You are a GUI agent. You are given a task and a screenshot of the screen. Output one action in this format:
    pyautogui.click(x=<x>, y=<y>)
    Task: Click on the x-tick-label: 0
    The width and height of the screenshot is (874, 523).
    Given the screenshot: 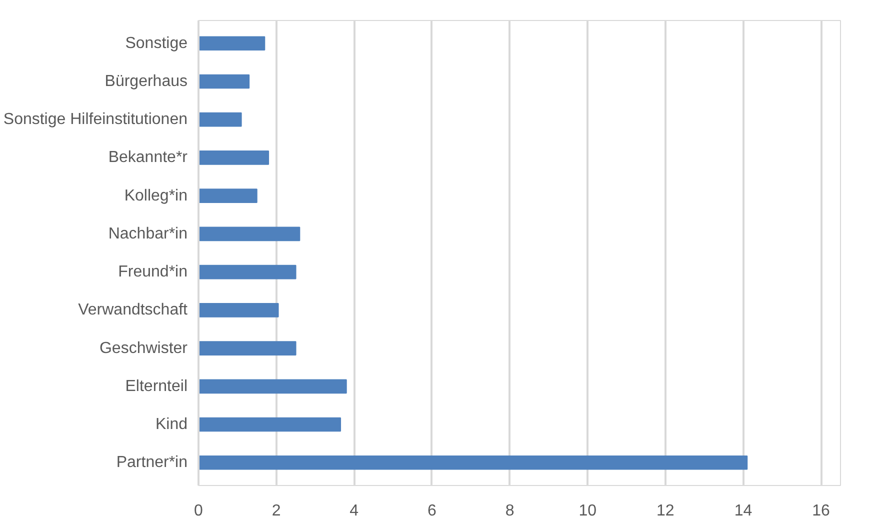 What is the action you would take?
    pyautogui.click(x=199, y=511)
    